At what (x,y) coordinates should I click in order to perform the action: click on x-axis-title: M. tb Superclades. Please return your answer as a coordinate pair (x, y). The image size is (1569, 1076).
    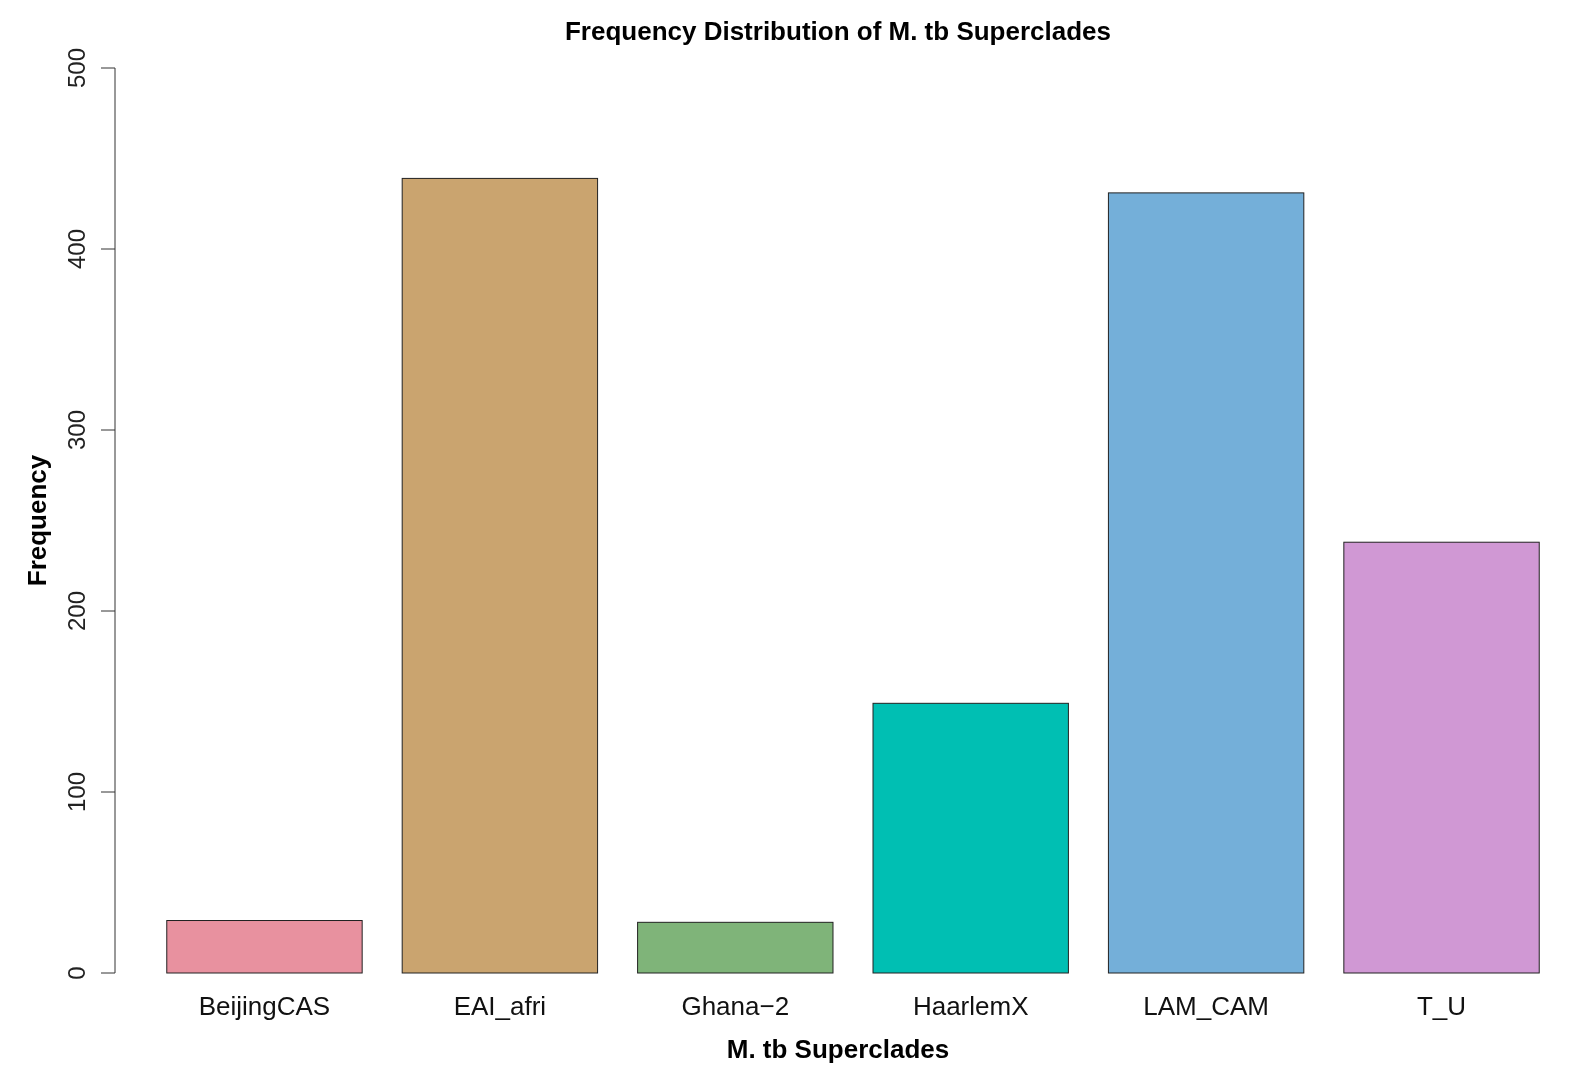
    Looking at the image, I should click on (838, 1049).